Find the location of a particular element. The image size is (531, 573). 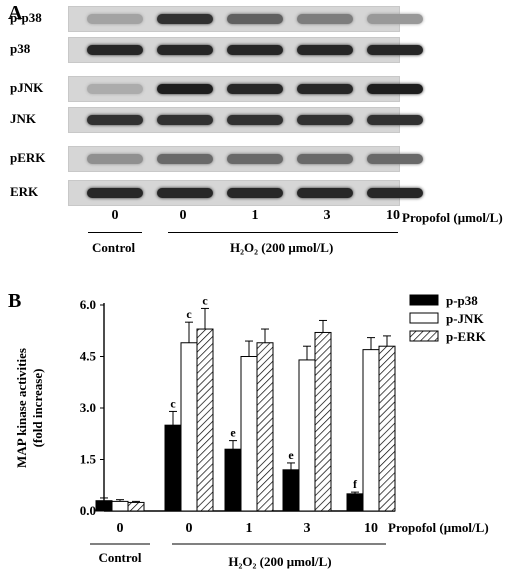

y-tick-label: 0.0 is located at coordinates (88, 510).